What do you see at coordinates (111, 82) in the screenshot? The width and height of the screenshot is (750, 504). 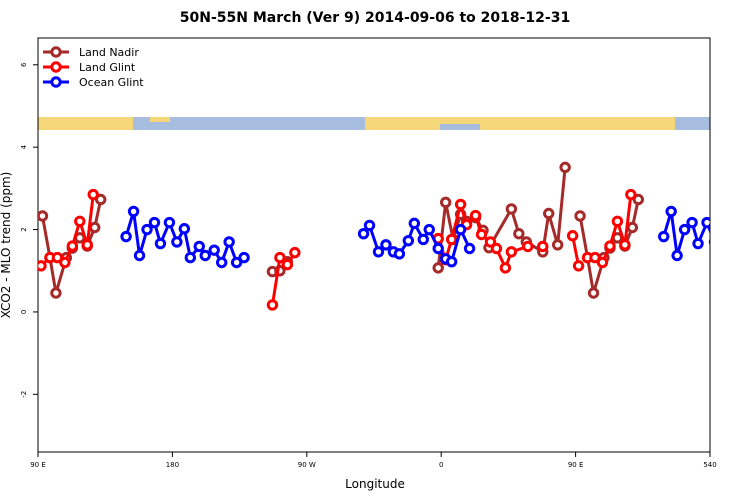 I see `legend-label: Ocean Glint` at bounding box center [111, 82].